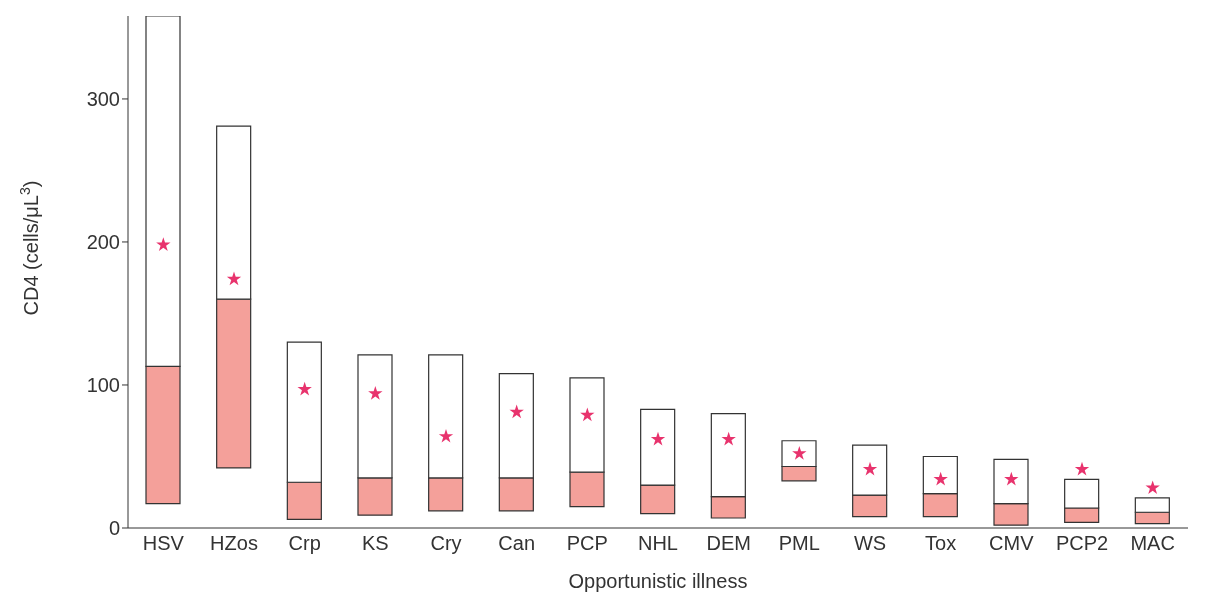 Image resolution: width=1209 pixels, height=609 pixels. I want to click on x-tick-label: PCP, so click(587, 543).